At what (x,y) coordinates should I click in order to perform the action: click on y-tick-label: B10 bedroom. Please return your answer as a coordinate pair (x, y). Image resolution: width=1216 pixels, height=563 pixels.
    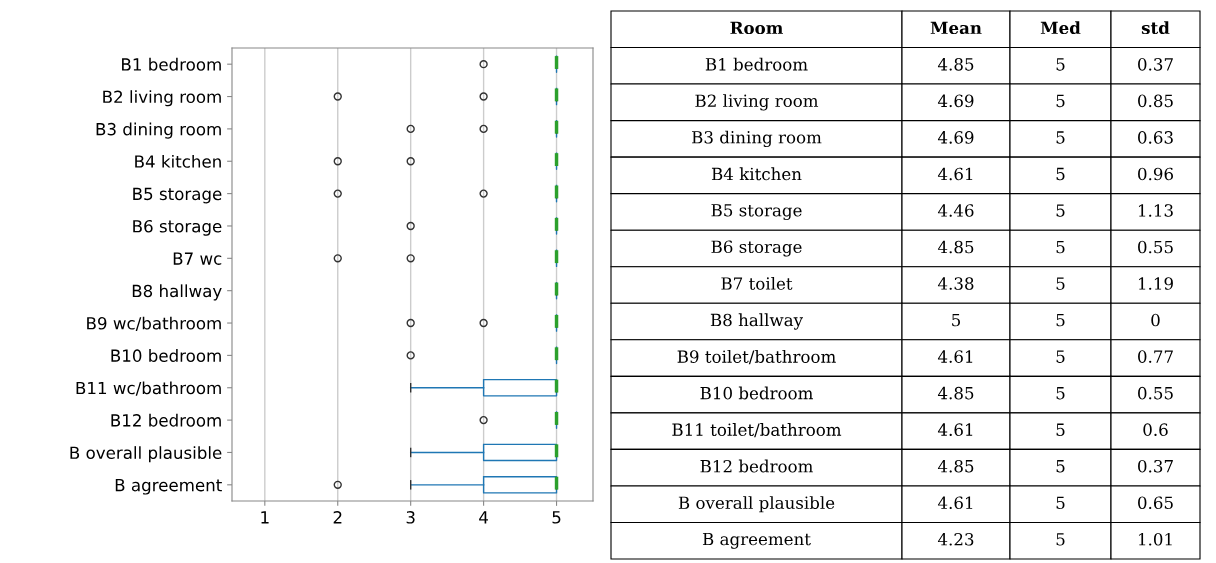
    Looking at the image, I should click on (166, 355).